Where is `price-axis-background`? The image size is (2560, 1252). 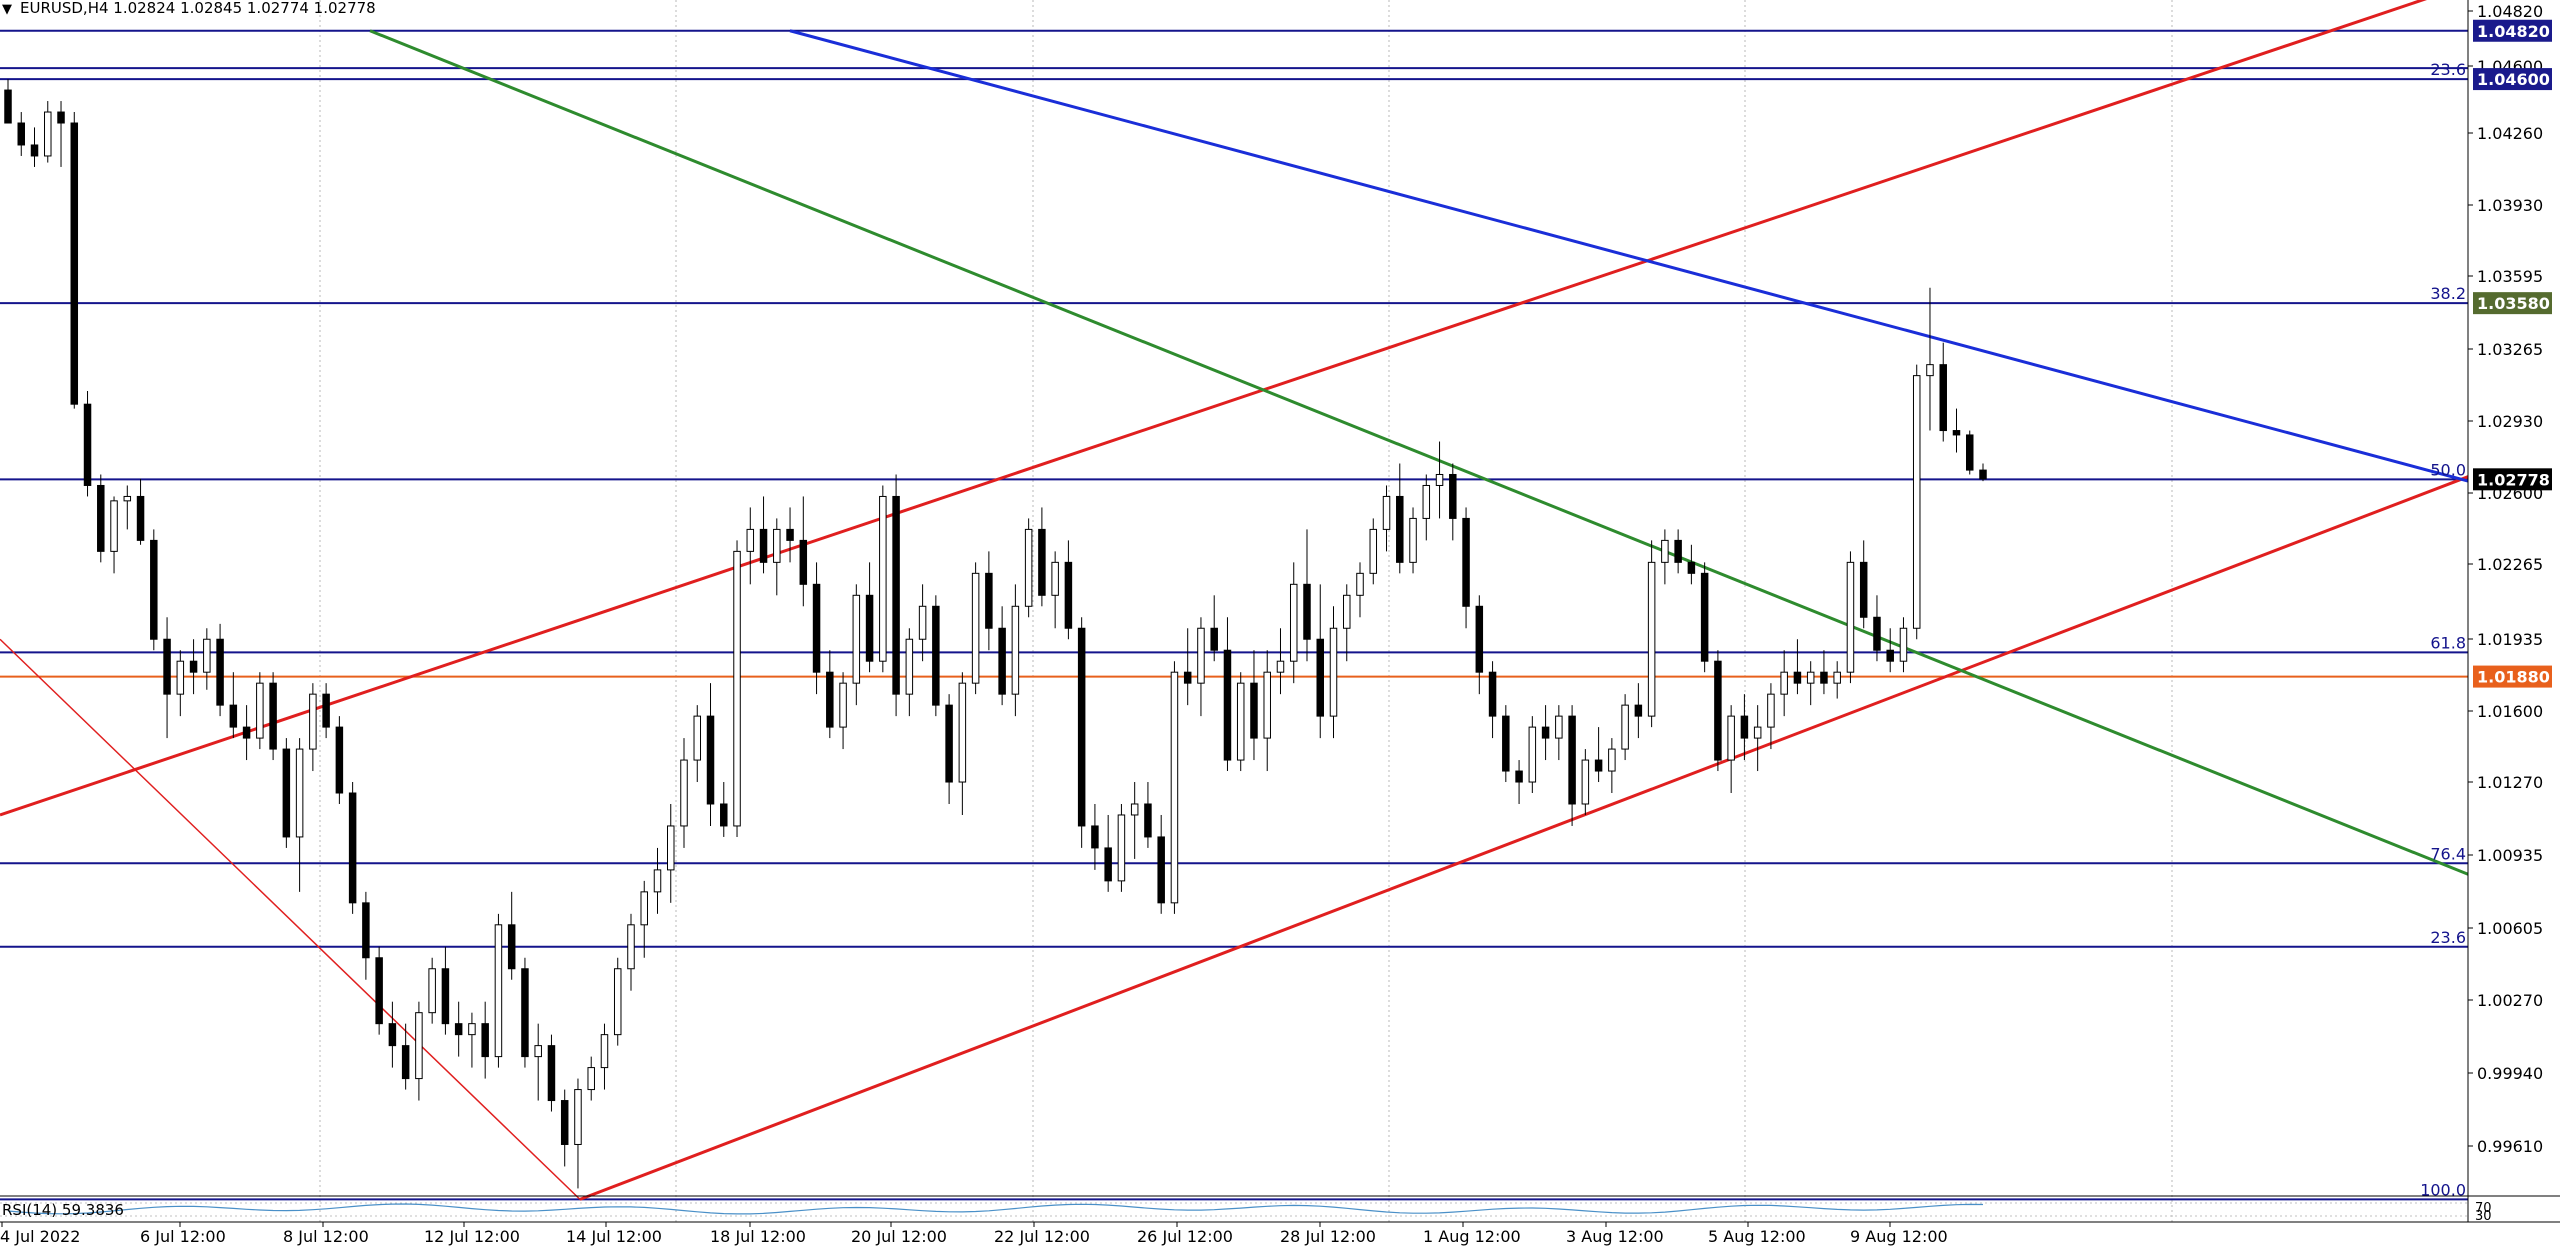 price-axis-background is located at coordinates (2514, 611).